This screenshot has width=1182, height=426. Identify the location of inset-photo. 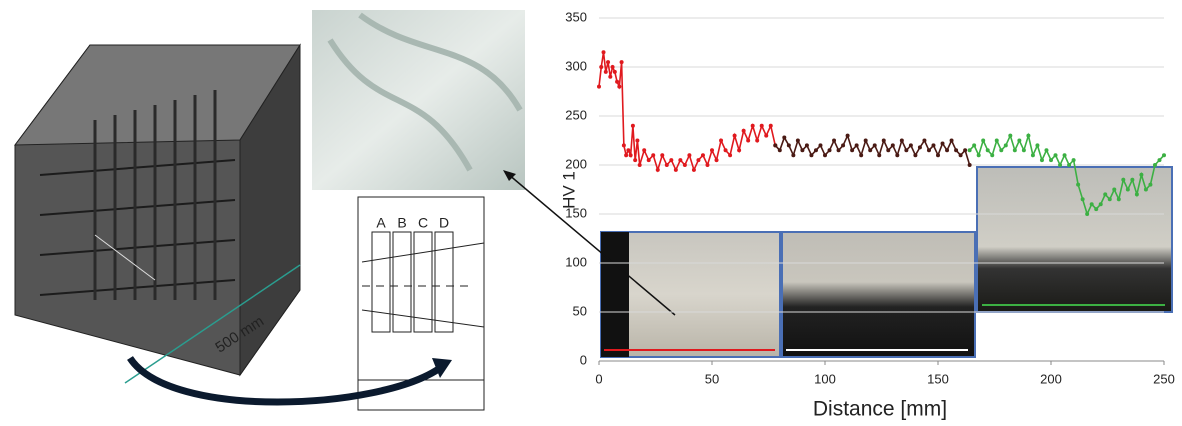
(878, 294).